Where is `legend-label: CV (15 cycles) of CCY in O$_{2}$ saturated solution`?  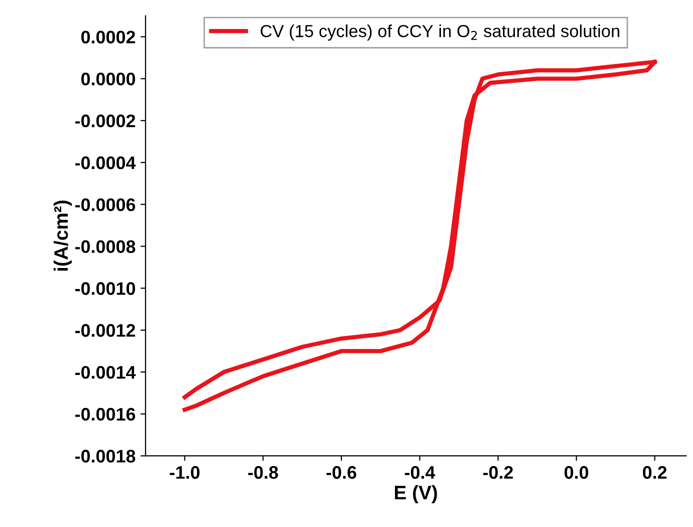
legend-label: CV (15 cycles) of CCY in O$_{2}$ saturated solution is located at coordinates (440, 32).